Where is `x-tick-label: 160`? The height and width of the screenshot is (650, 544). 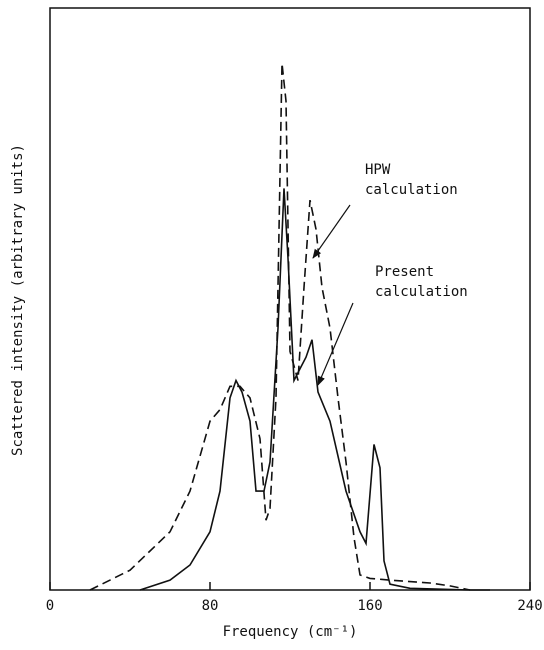 x-tick-label: 160 is located at coordinates (369, 606).